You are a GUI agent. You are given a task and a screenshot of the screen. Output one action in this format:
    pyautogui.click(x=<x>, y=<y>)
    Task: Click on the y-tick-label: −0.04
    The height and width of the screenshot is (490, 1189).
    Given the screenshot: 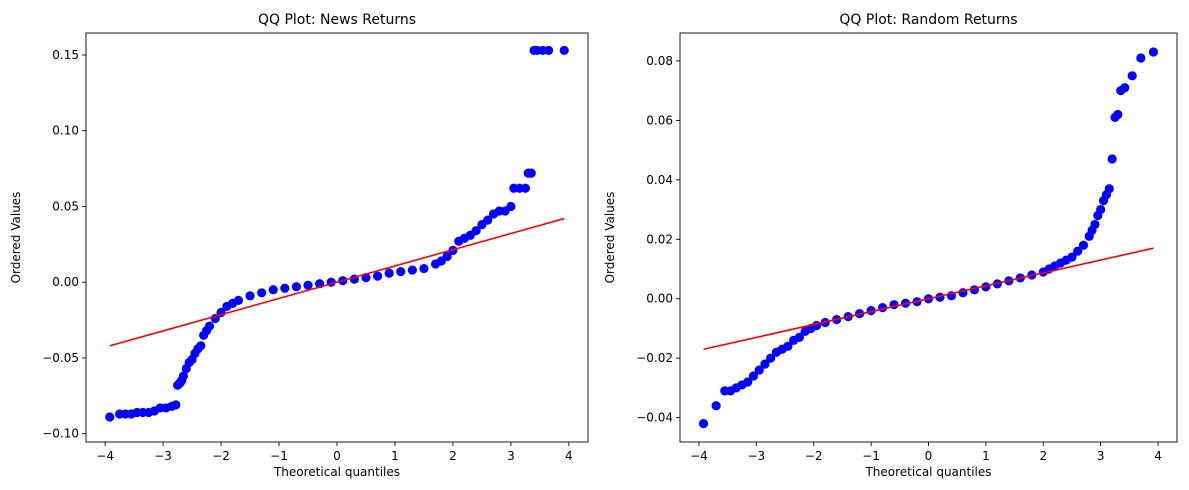 What is the action you would take?
    pyautogui.click(x=654, y=418)
    